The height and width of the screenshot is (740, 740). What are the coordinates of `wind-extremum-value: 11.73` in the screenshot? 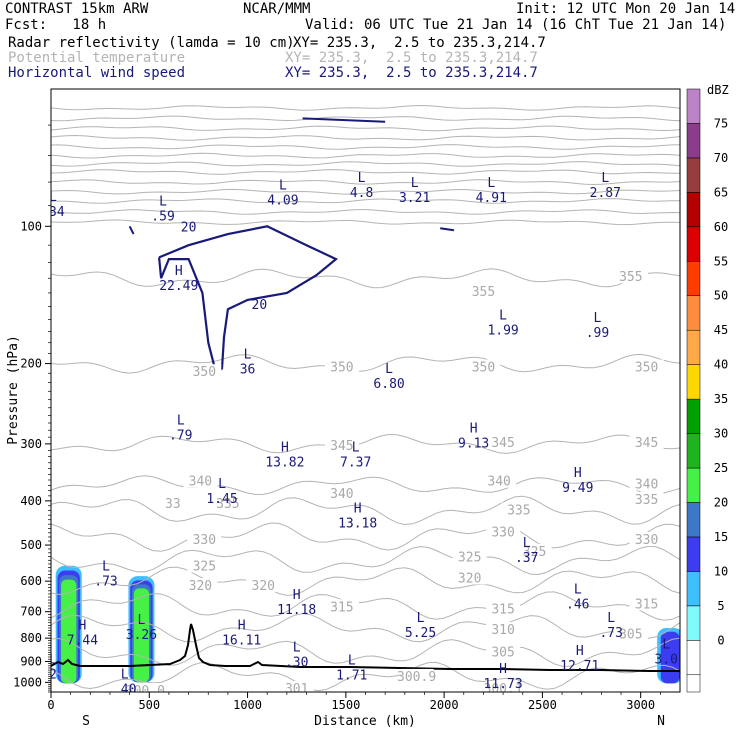 It's located at (503, 684).